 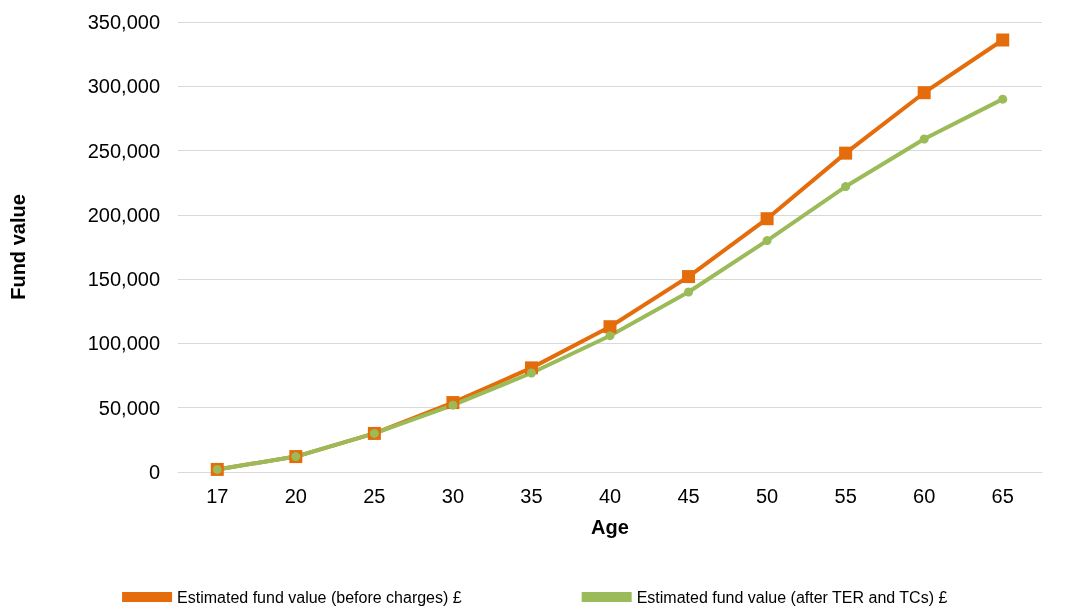 What do you see at coordinates (792, 597) in the screenshot?
I see `legend-label: Estimated fund value (after TER and TCs) £` at bounding box center [792, 597].